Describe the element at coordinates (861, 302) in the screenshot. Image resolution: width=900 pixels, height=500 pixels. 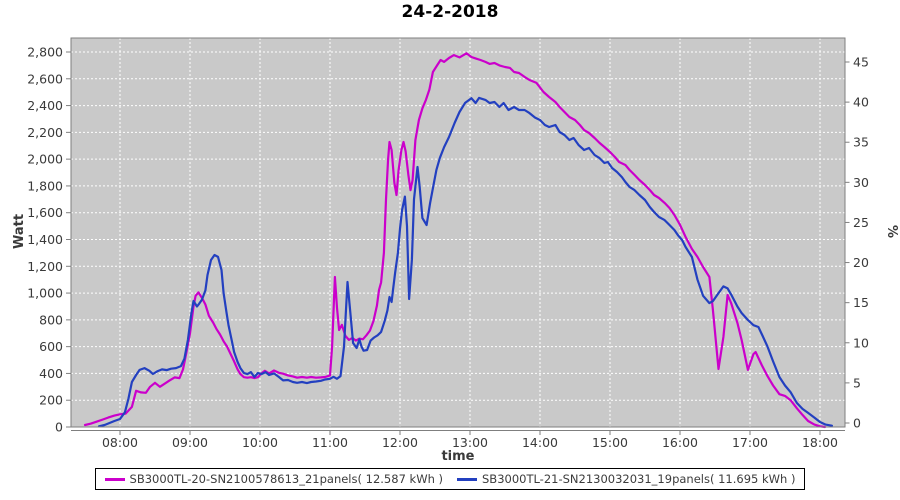
I see `y-right-tick-label: 15` at that location.